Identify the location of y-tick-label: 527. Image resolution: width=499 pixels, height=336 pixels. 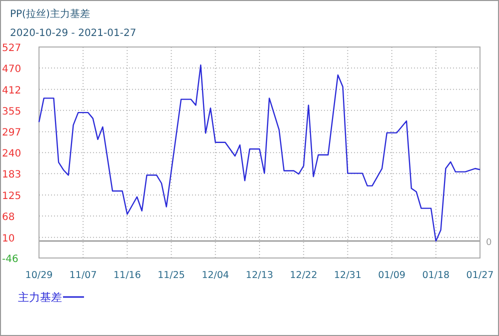
(12, 48).